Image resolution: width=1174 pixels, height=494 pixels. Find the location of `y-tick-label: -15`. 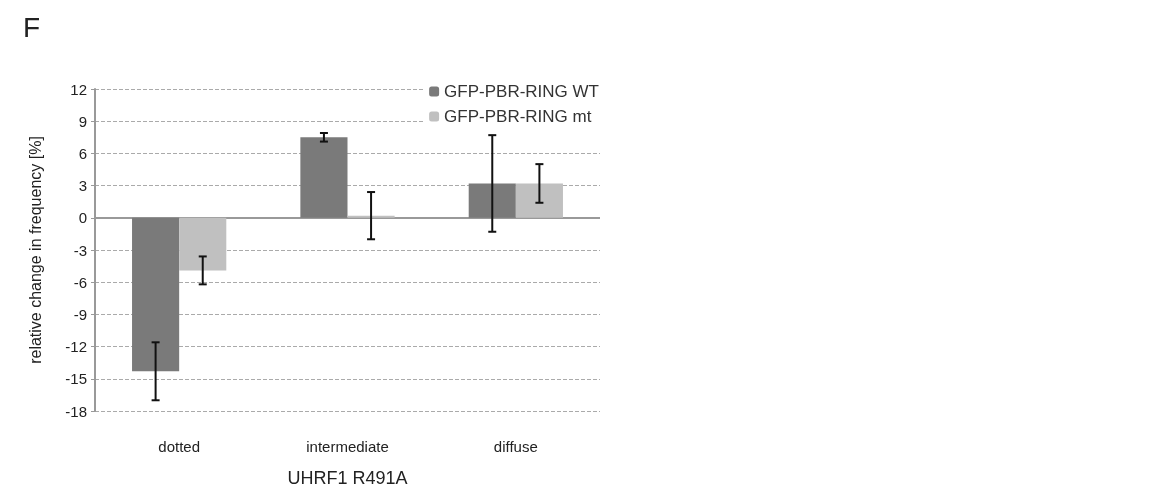

y-tick-label: -15 is located at coordinates (76, 379).